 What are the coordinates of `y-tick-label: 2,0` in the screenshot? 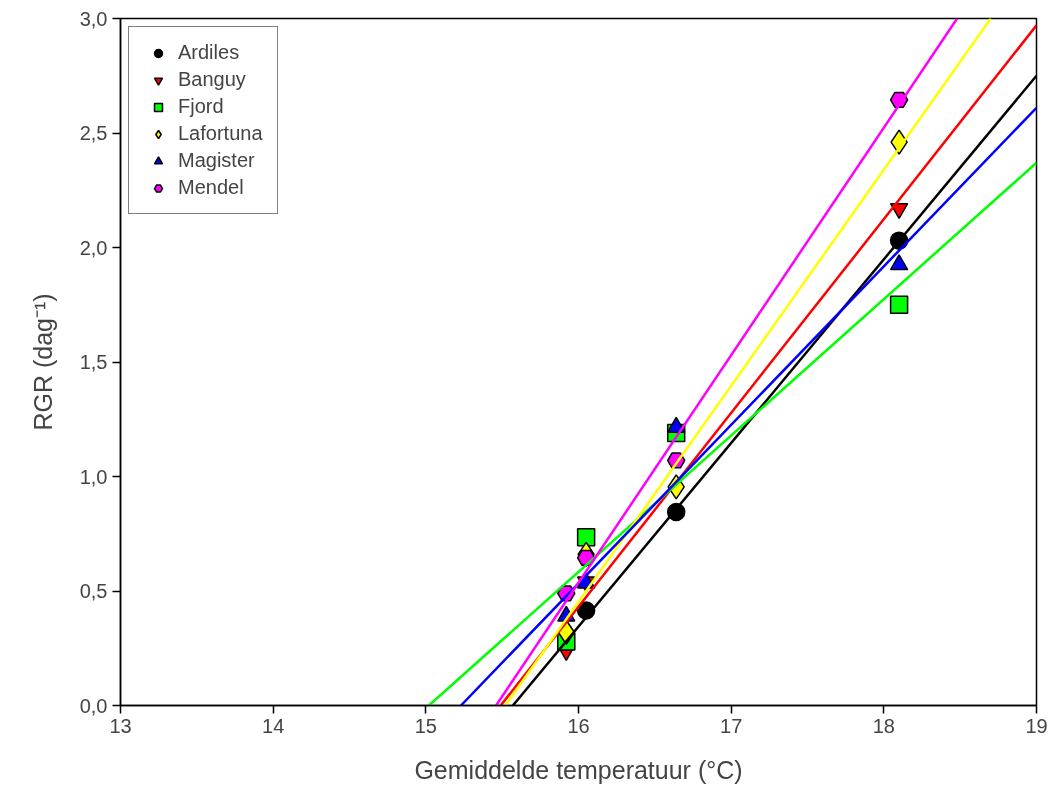 It's located at (93, 247).